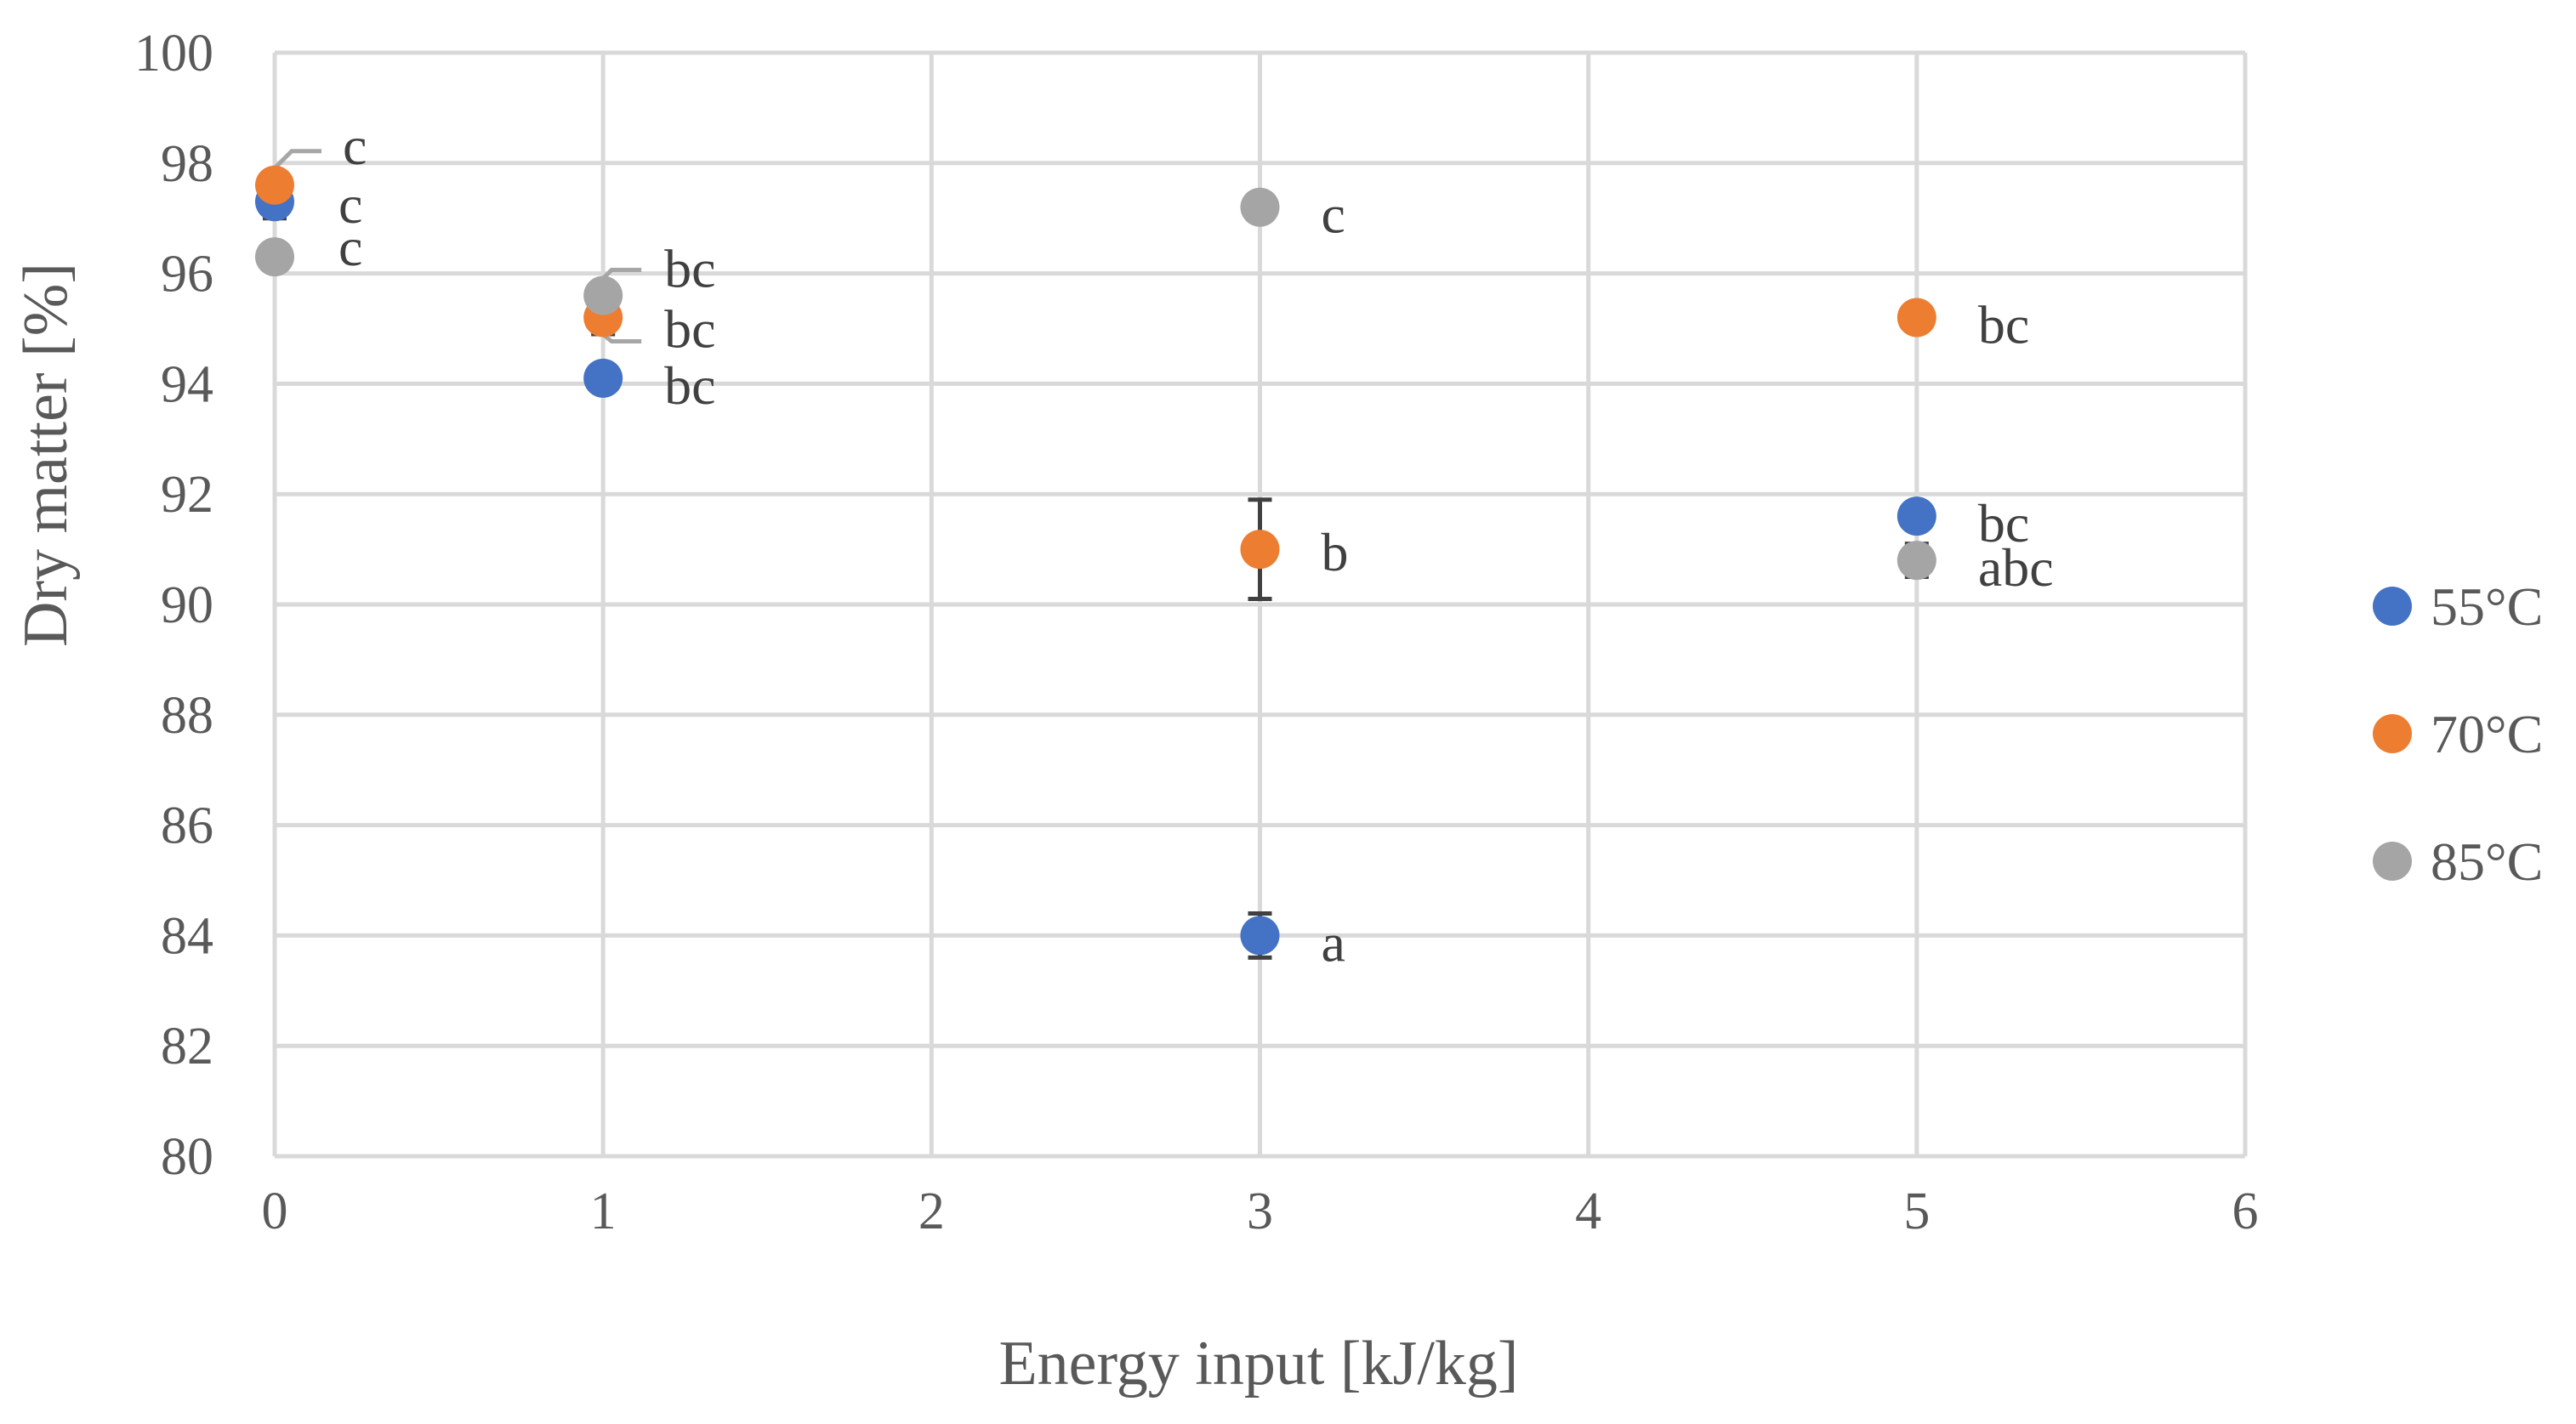  Describe the element at coordinates (2245, 1211) in the screenshot. I see `x-tick-label: 6` at that location.